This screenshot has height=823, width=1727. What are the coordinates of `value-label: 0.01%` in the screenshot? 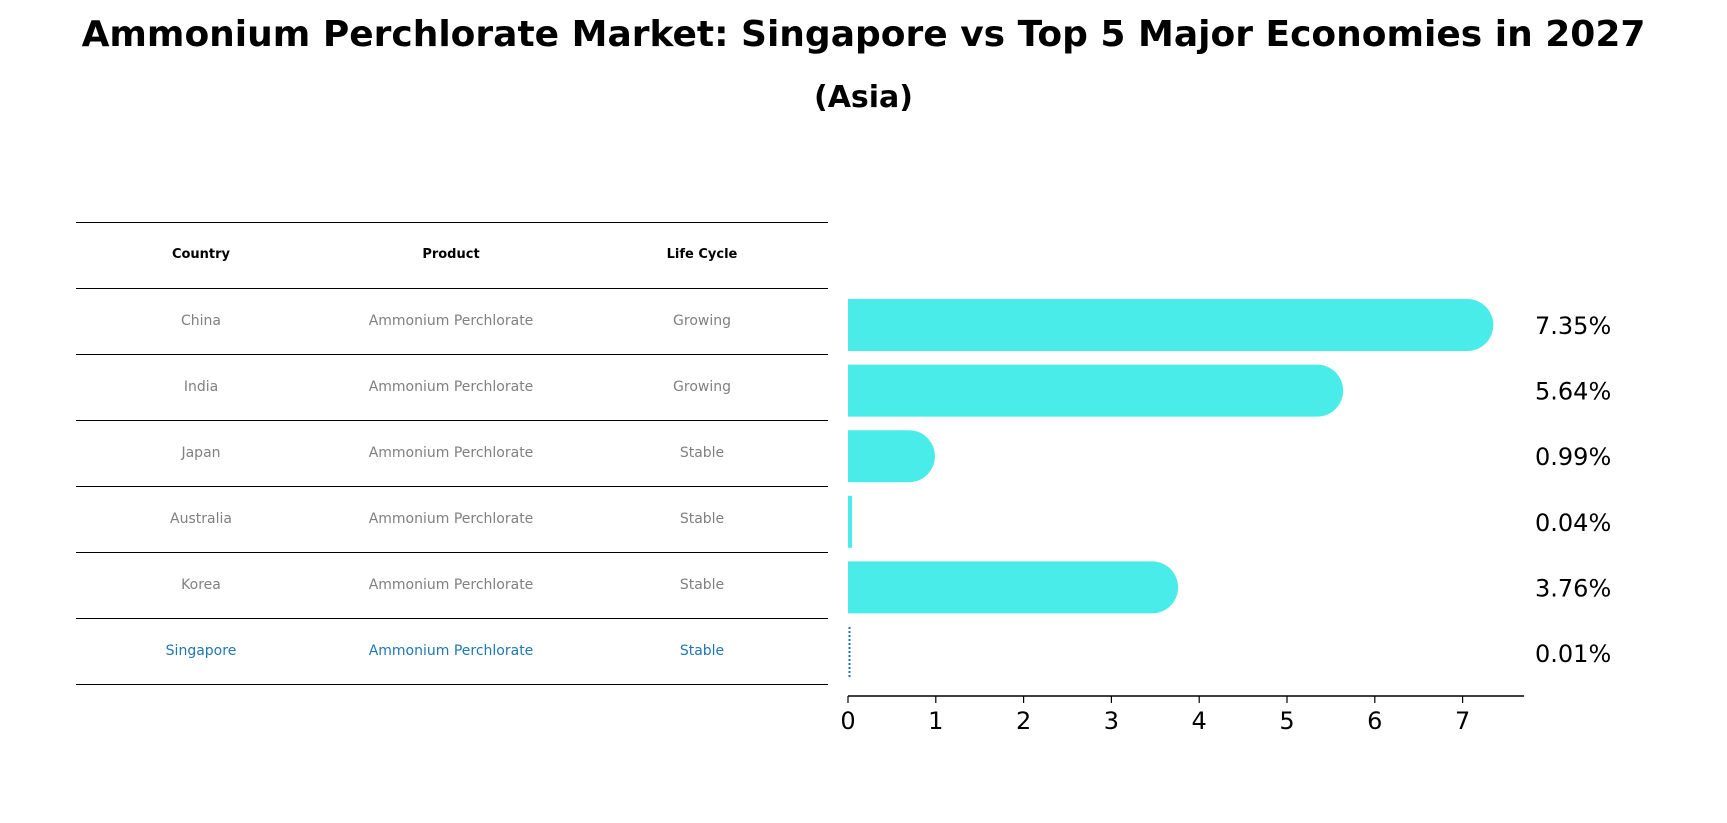 It's located at (1573, 654).